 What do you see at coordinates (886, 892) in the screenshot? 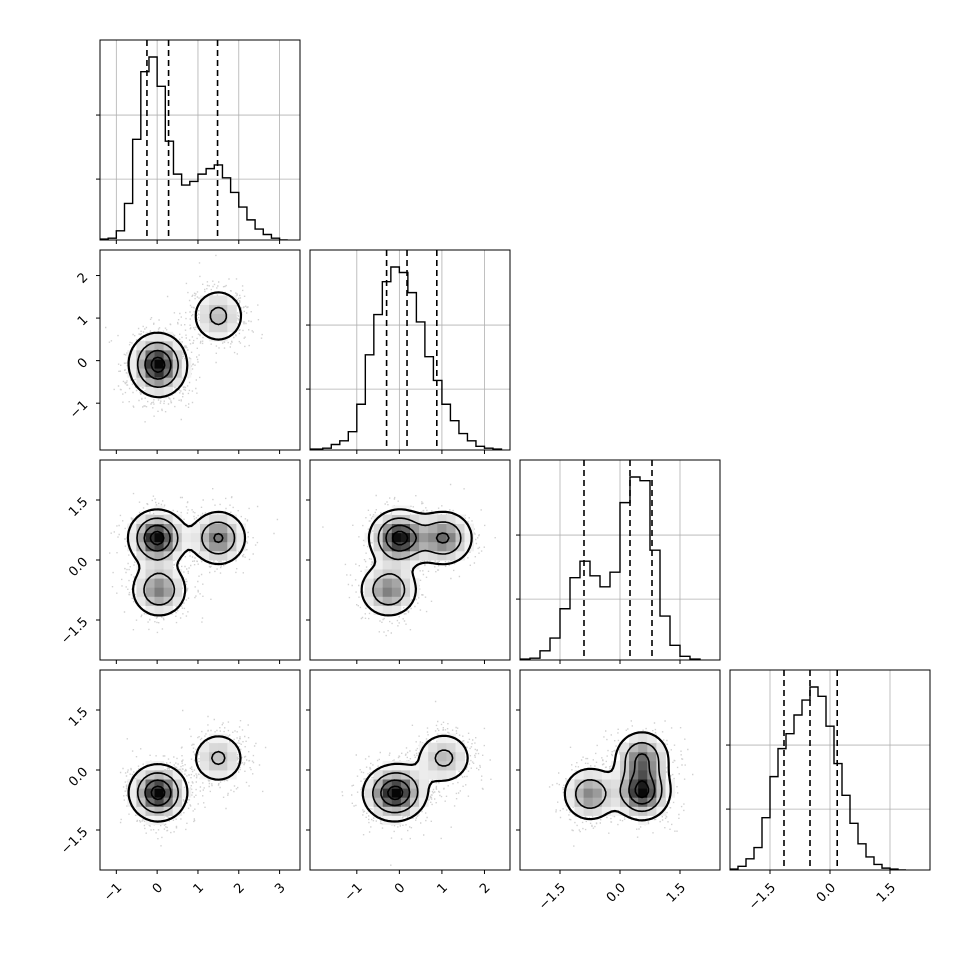
I see `x-tick-label: 1.5` at bounding box center [886, 892].